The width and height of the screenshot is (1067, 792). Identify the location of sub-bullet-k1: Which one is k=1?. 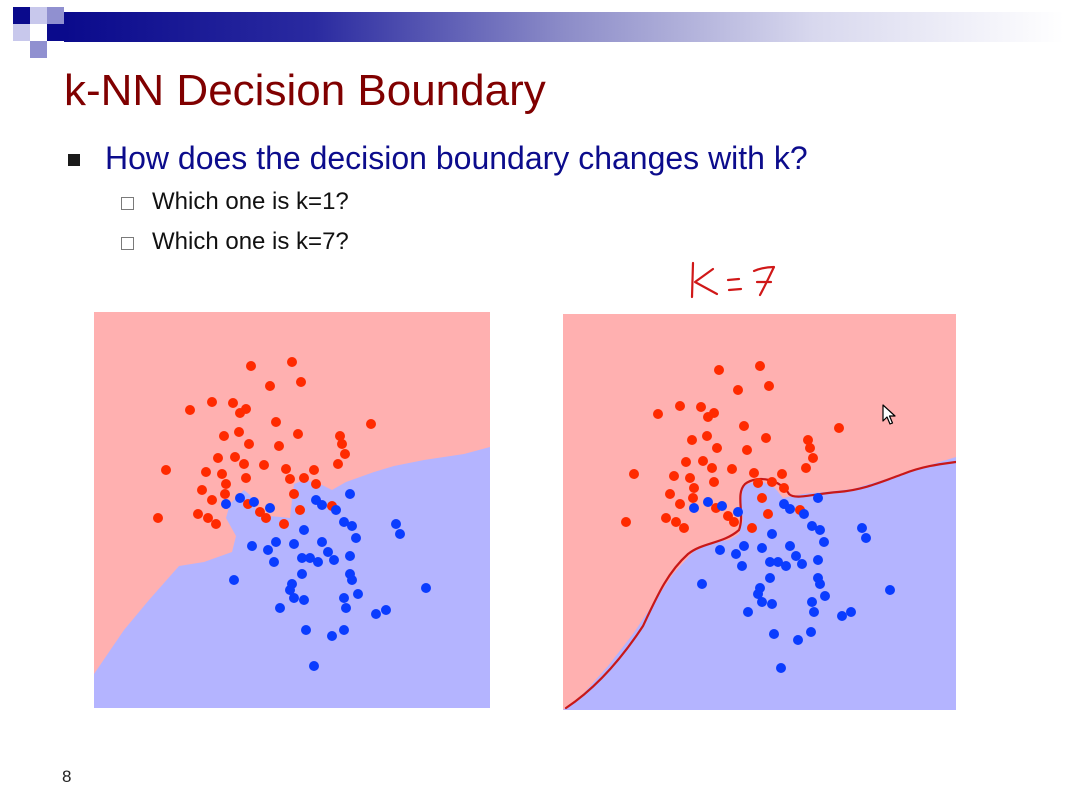
(250, 201).